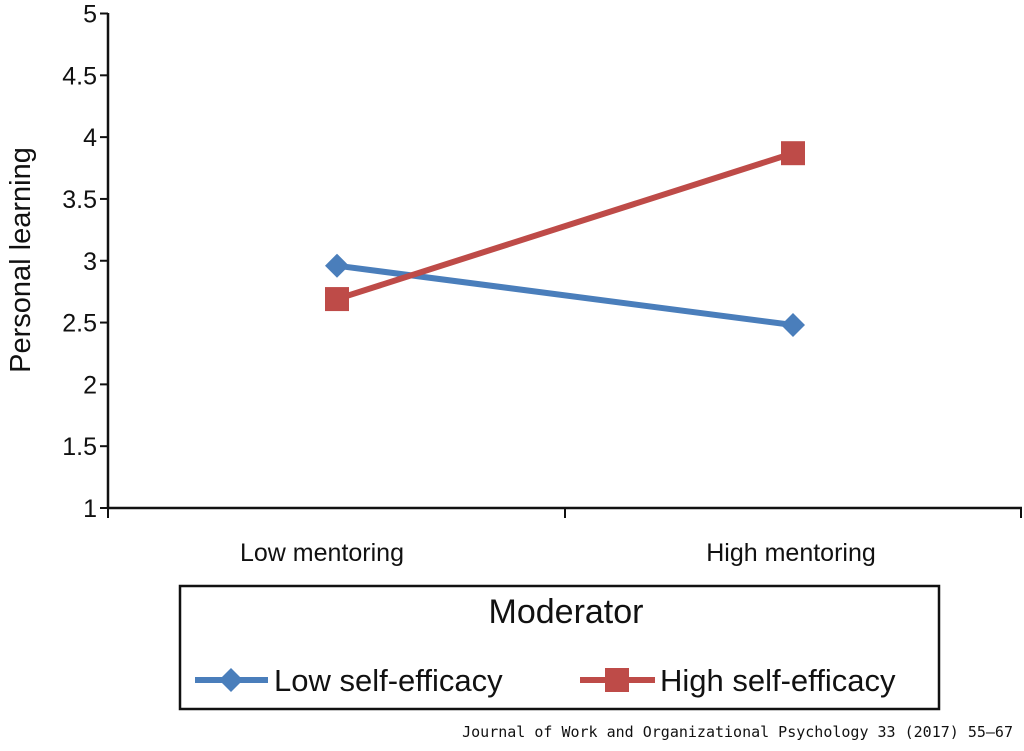 This screenshot has height=751, width=1024. I want to click on y-tick-label: 1.5, so click(79, 447).